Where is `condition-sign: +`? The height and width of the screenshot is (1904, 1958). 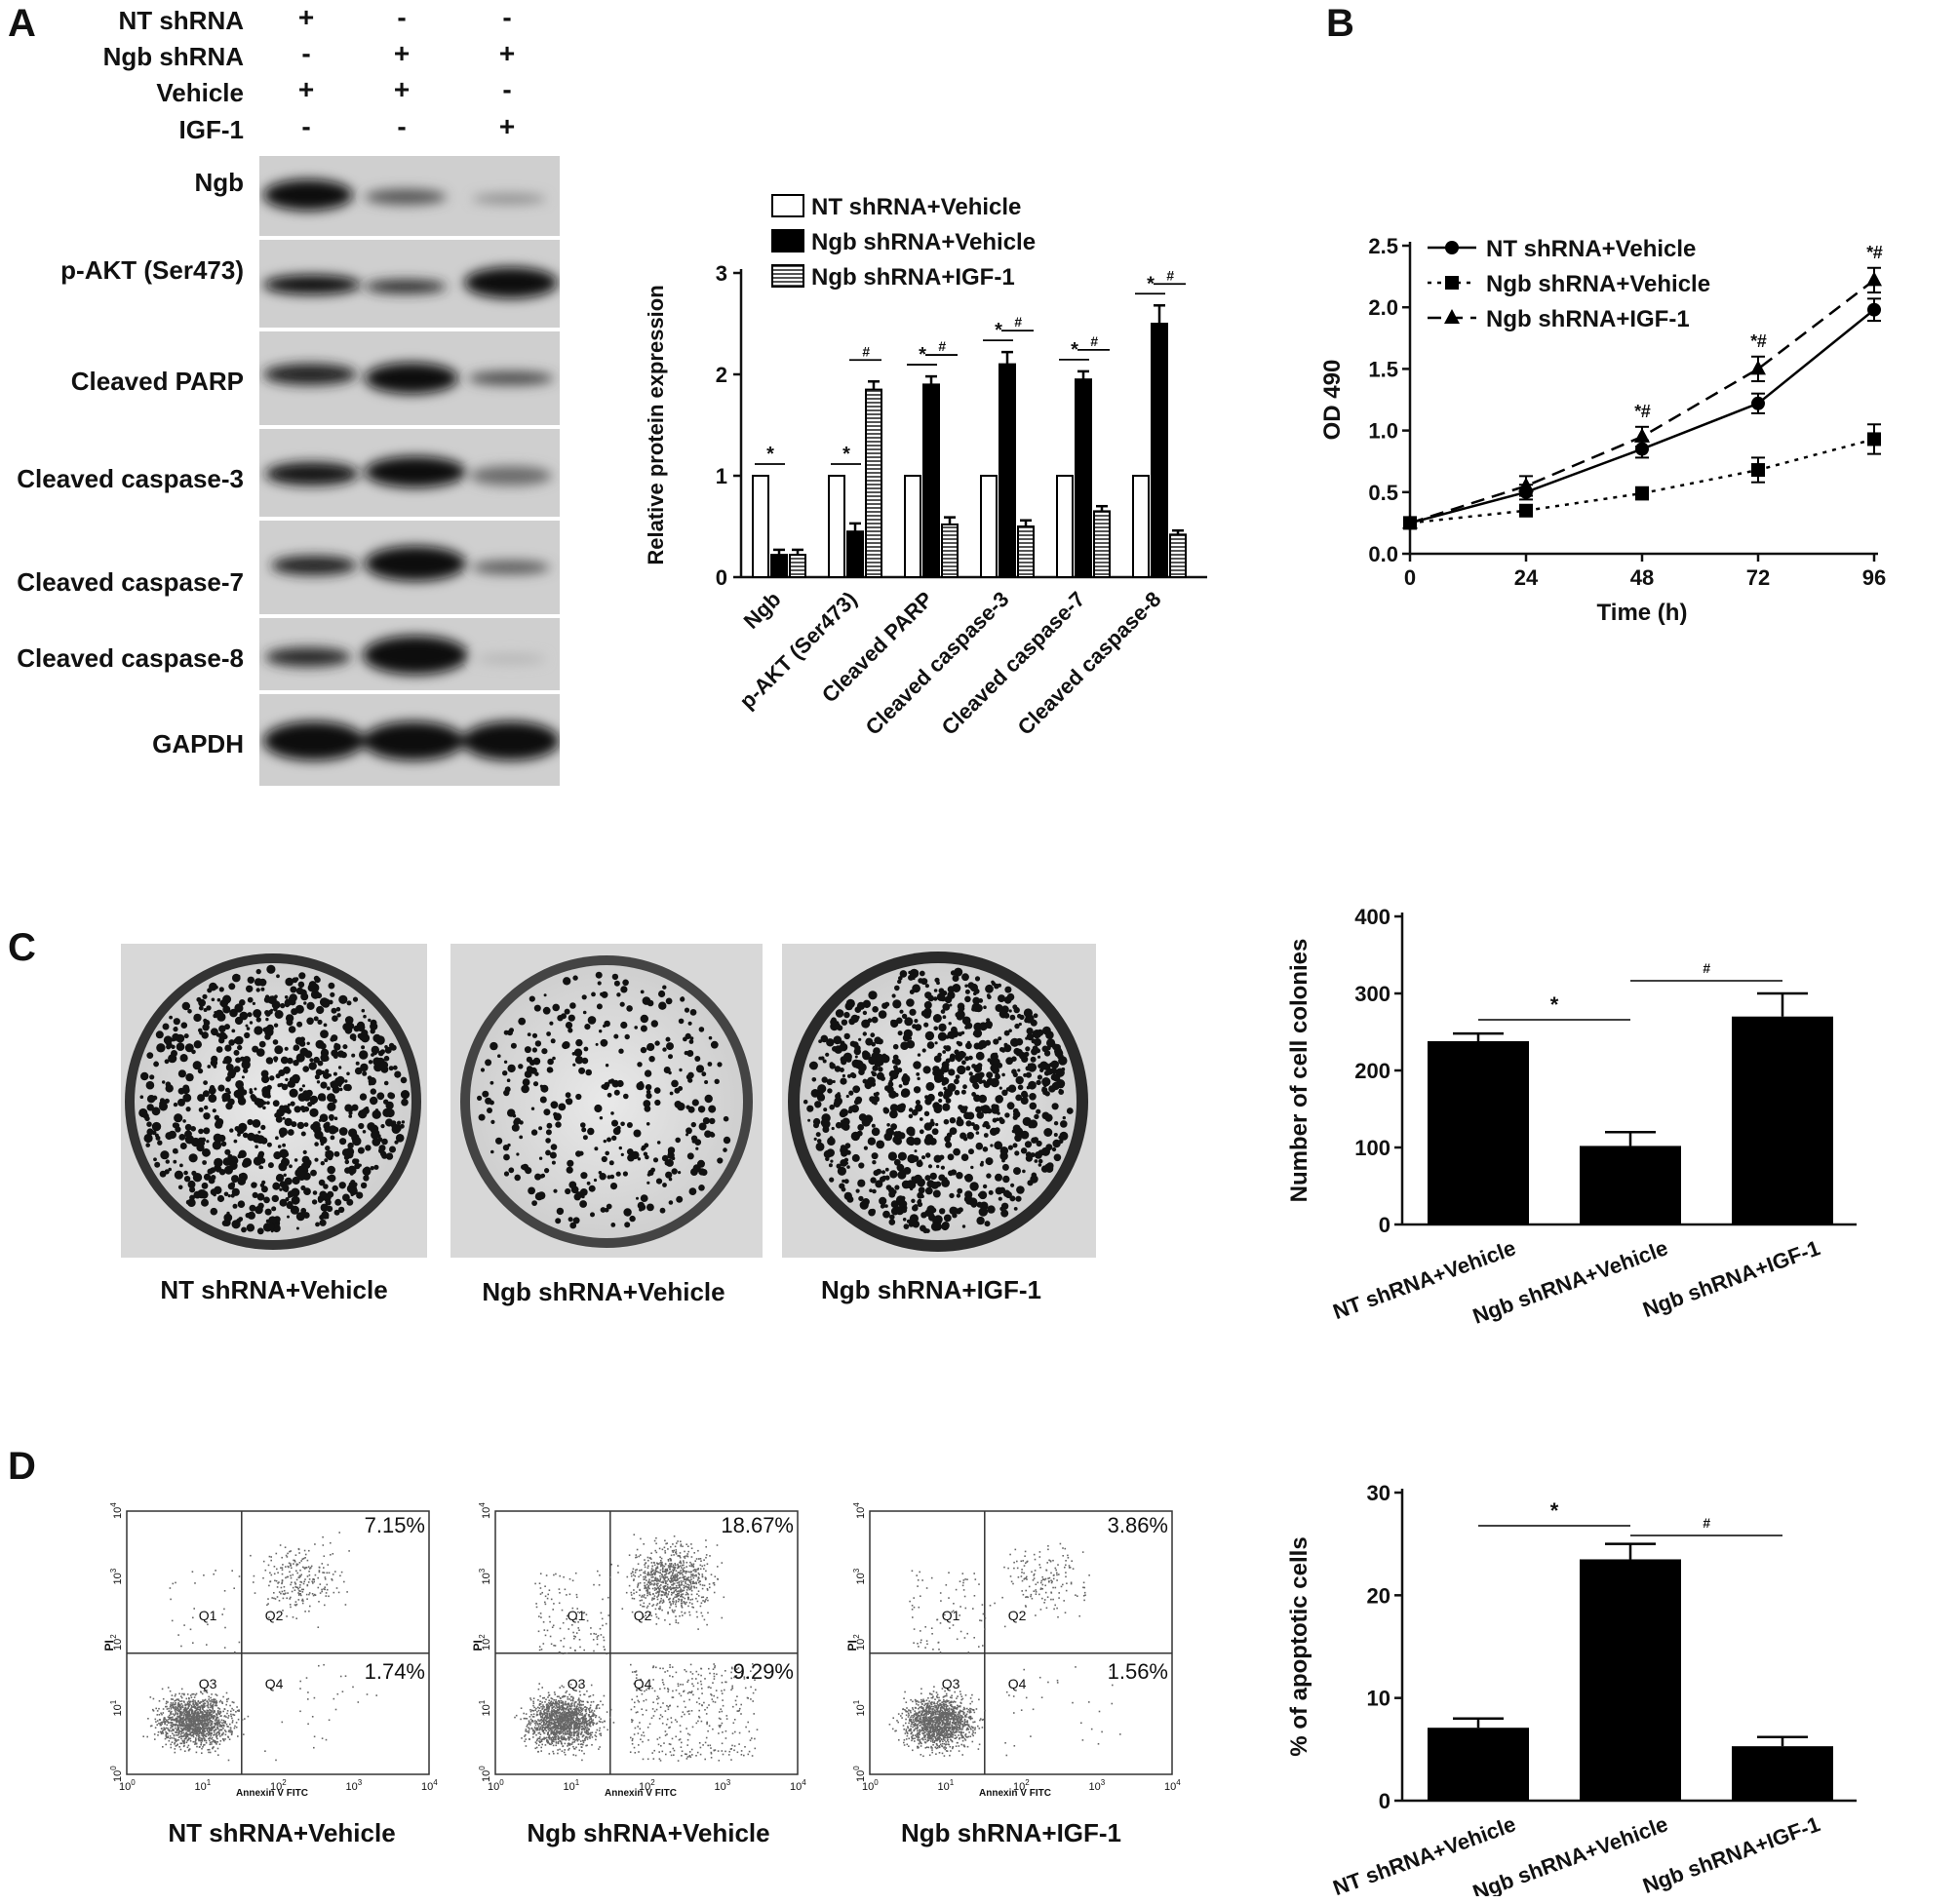
condition-sign: + is located at coordinates (402, 89).